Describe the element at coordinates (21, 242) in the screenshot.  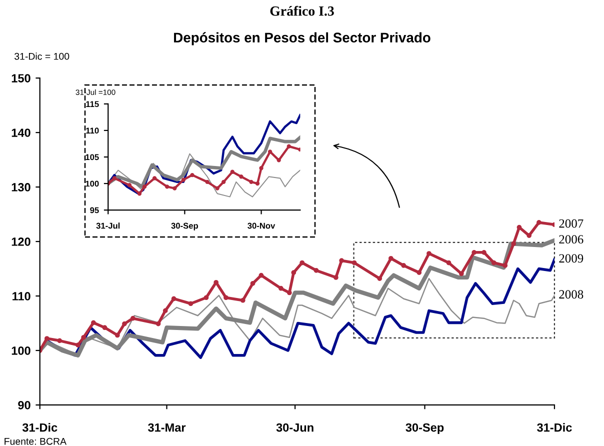
I see `y-tick-label: 120` at that location.